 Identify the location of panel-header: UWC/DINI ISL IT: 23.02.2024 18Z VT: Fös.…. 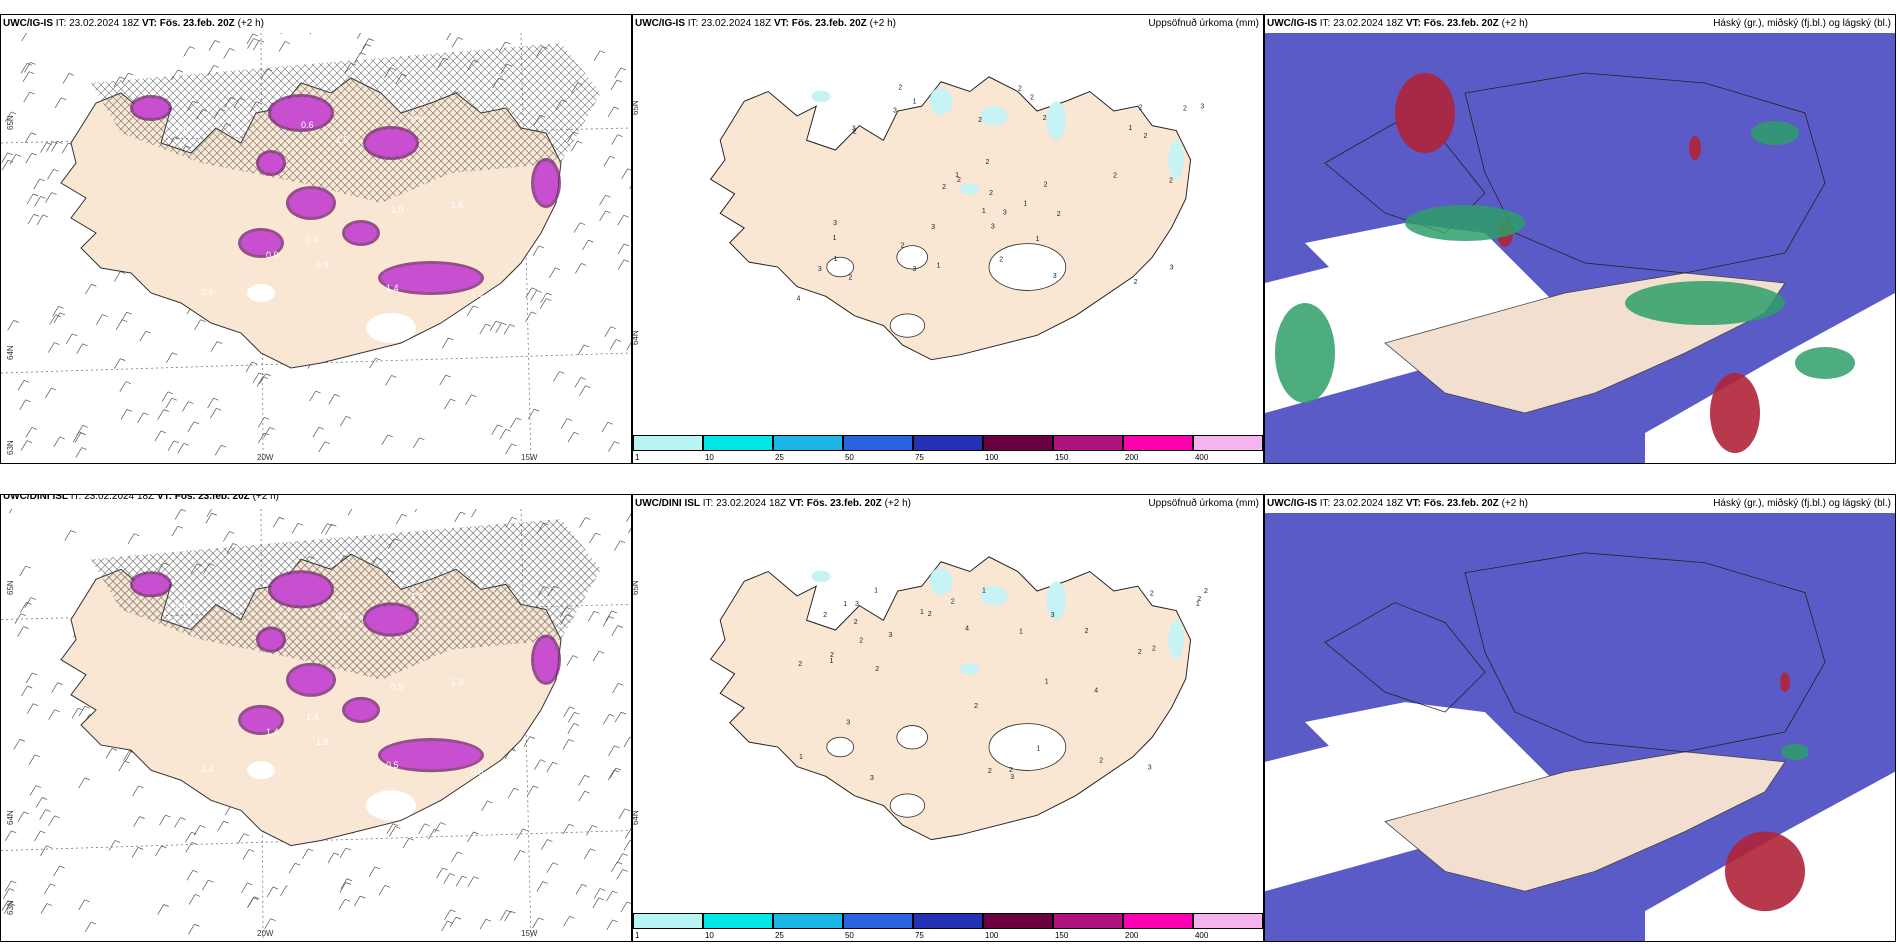
(773, 503).